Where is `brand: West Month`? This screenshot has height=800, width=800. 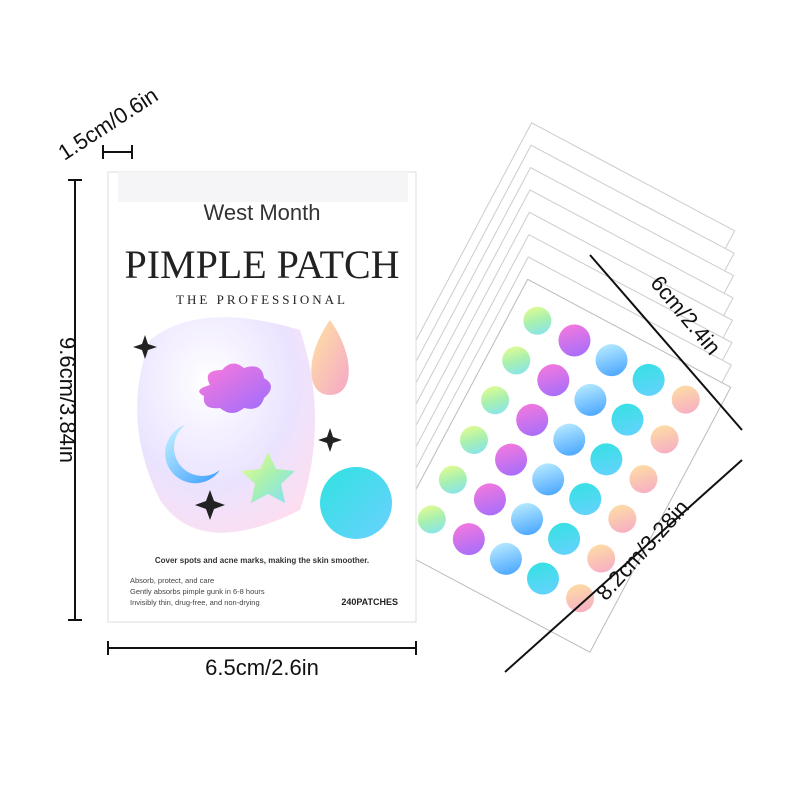
brand: West Month is located at coordinates (262, 212).